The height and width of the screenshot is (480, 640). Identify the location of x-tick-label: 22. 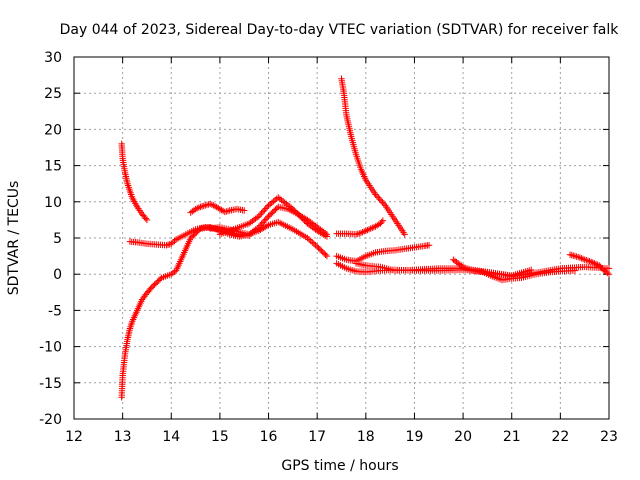
(560, 437).